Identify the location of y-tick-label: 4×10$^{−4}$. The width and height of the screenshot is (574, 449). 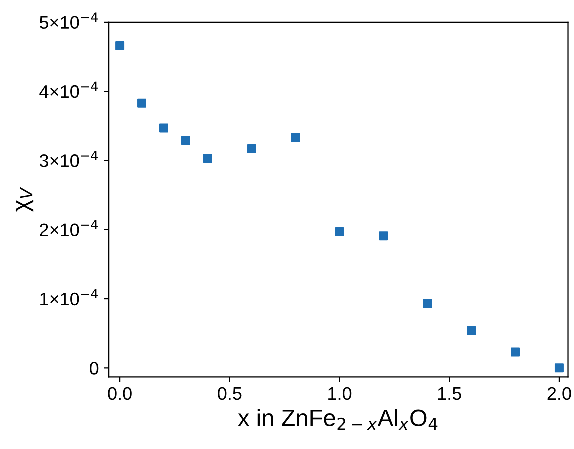
(69, 90).